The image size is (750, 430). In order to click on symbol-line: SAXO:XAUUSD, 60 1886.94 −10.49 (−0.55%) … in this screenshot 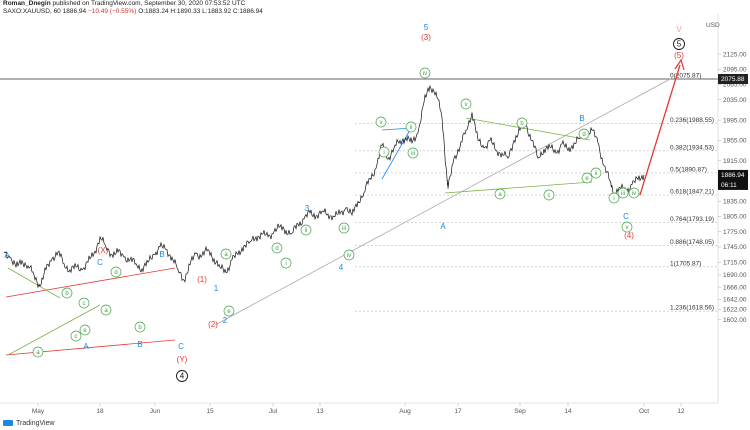, I will do `click(133, 11)`.